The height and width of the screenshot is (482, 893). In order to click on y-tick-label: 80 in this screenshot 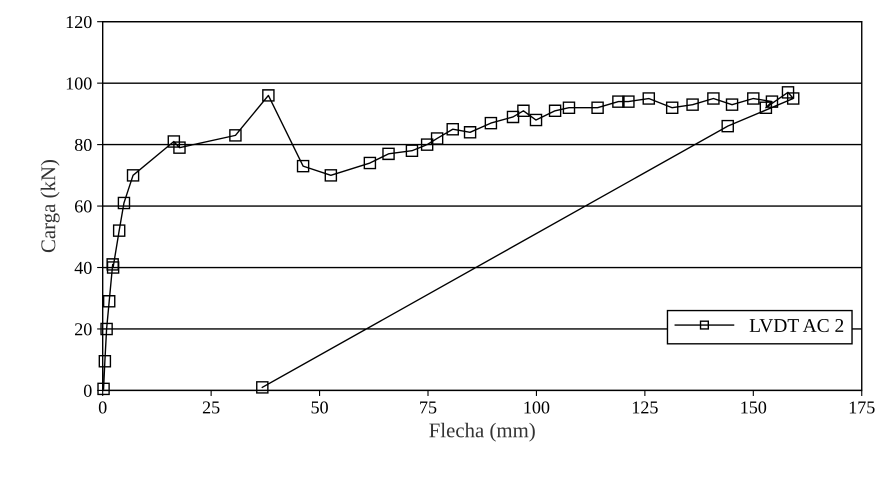, I will do `click(83, 145)`.